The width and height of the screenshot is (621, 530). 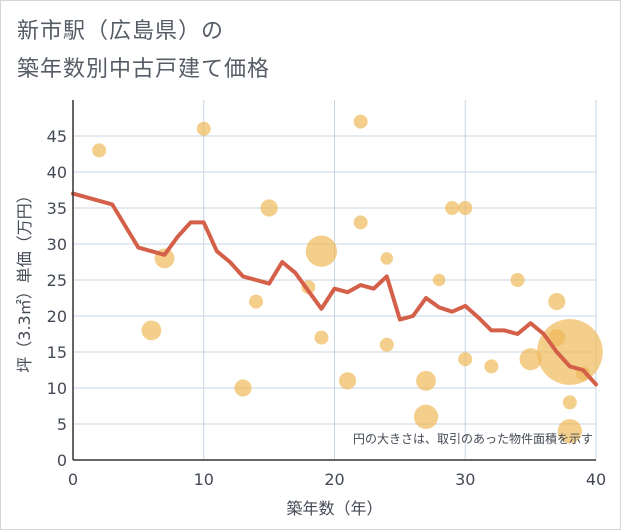 What do you see at coordinates (57, 280) in the screenshot?
I see `y-tick-label: 25` at bounding box center [57, 280].